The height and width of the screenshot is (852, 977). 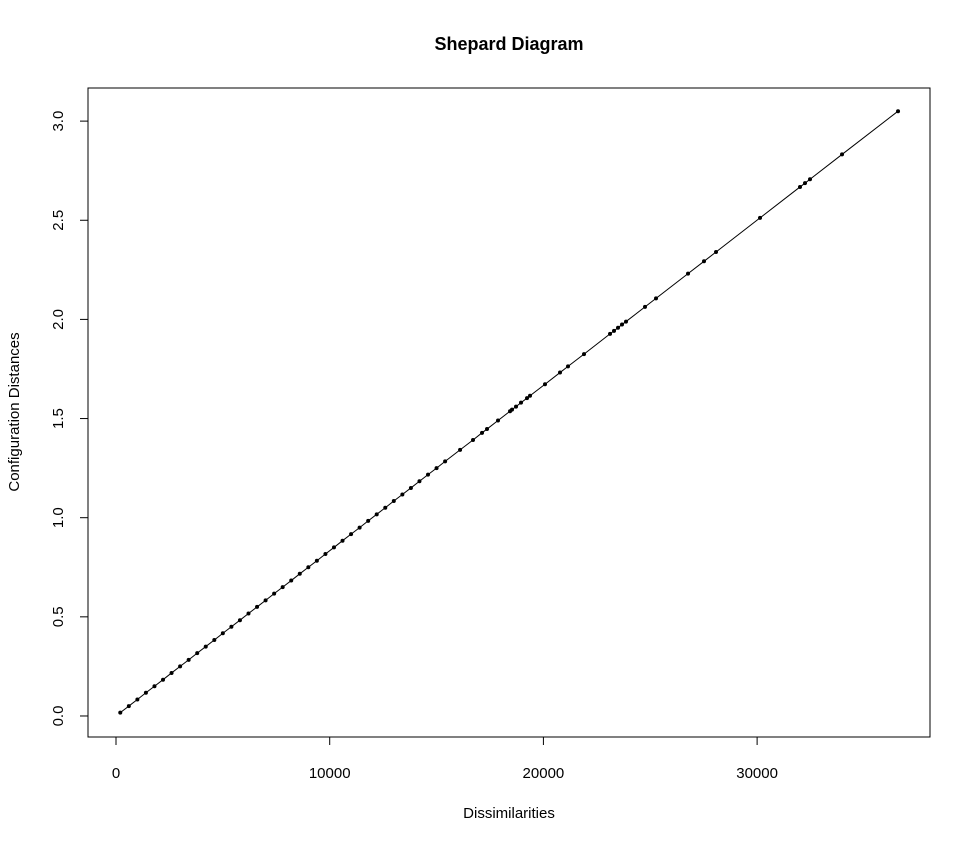 I want to click on y-tick-label: 0.0, so click(x=58, y=716).